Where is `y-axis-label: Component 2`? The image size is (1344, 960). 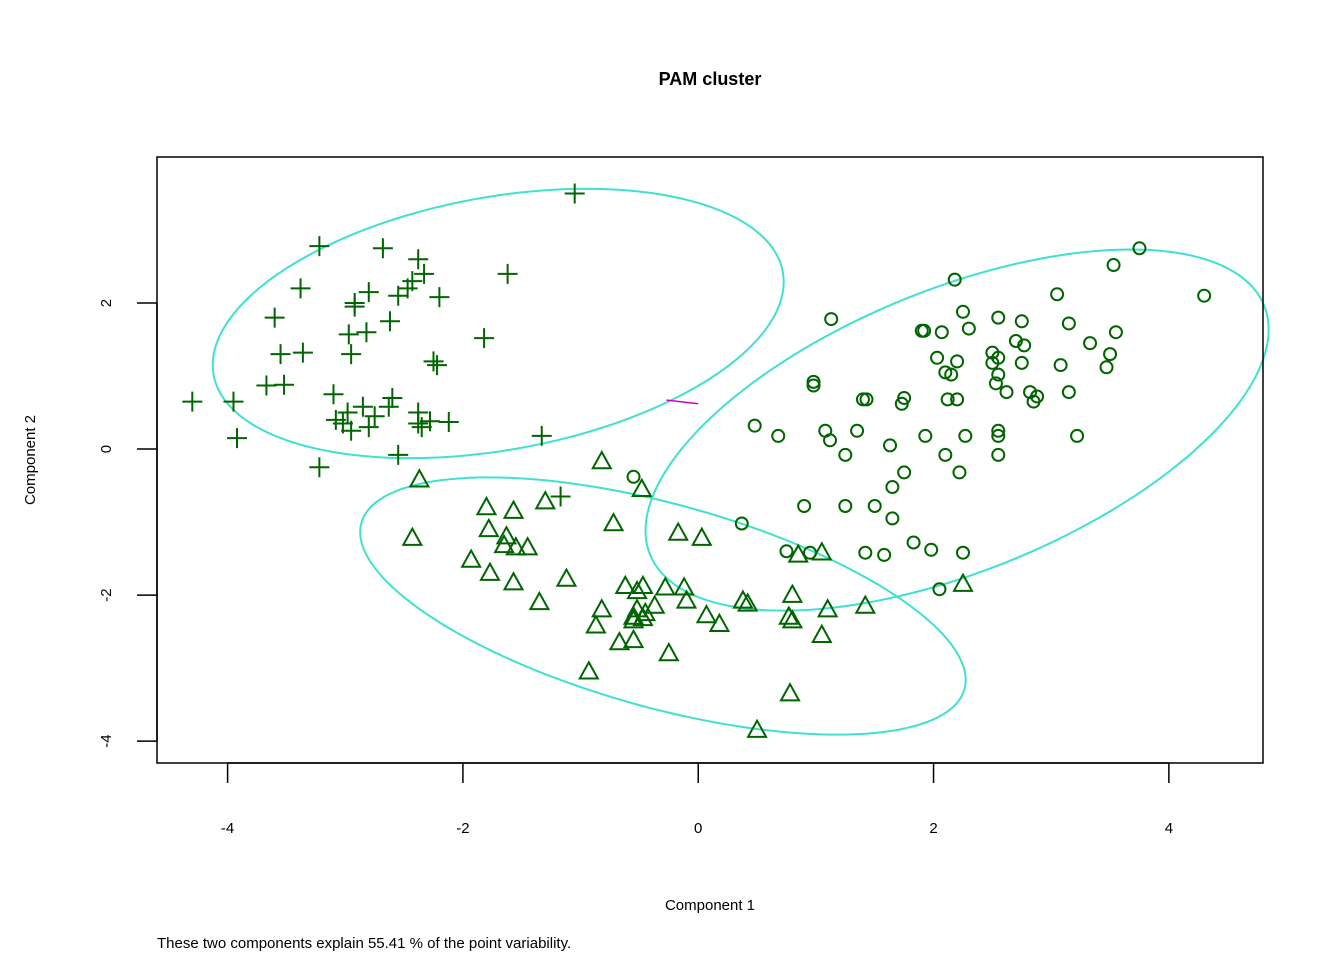 y-axis-label: Component 2 is located at coordinates (30, 460).